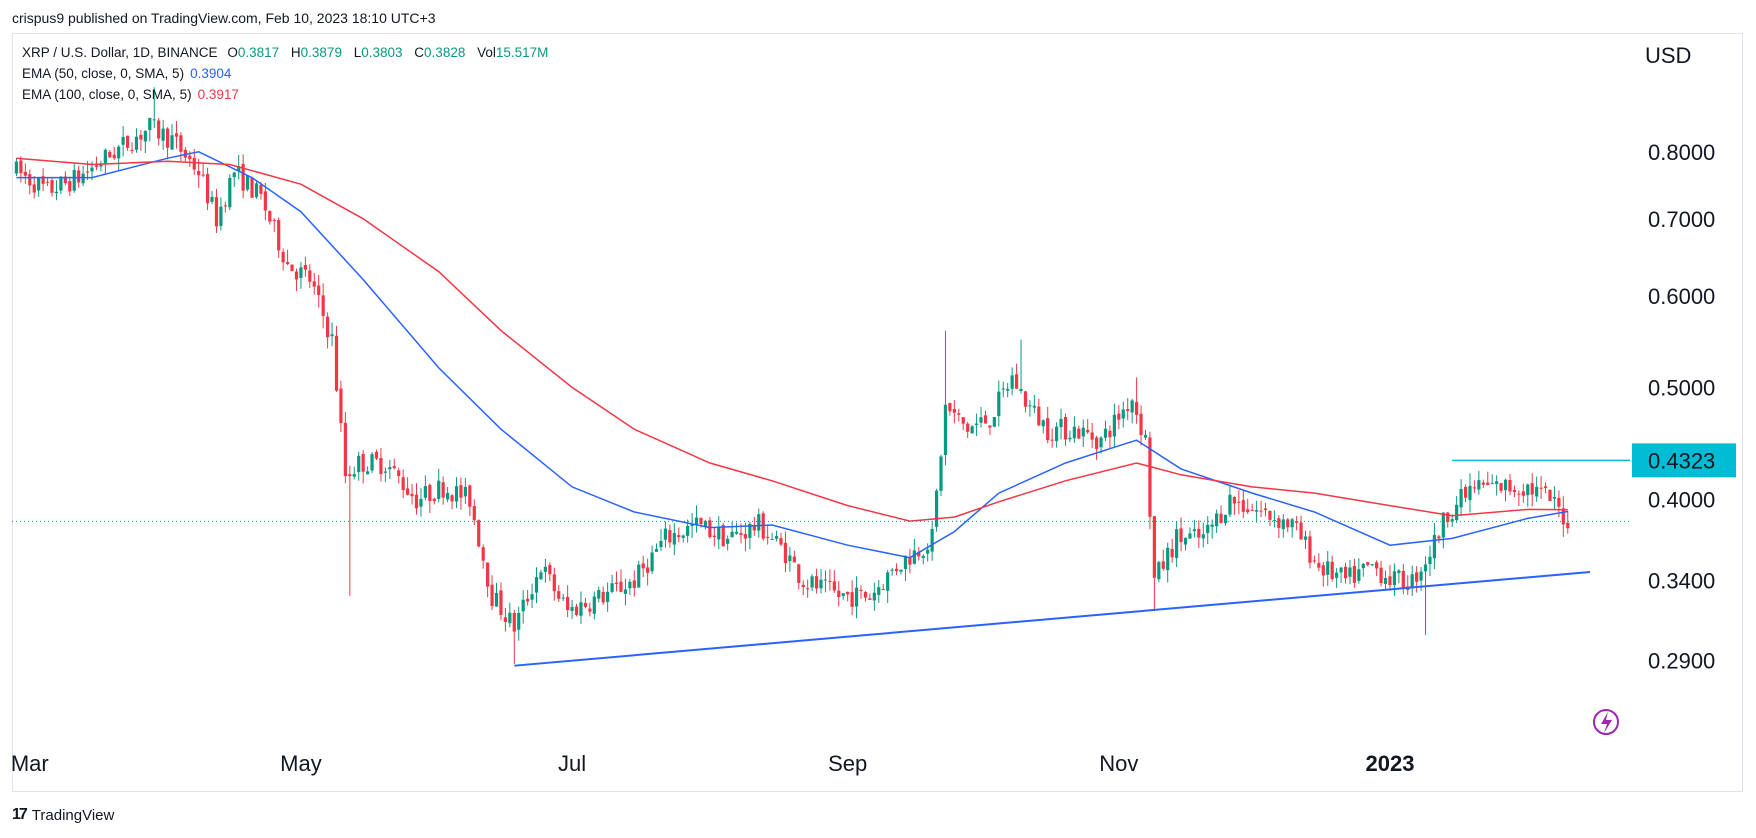 The height and width of the screenshot is (838, 1756). Describe the element at coordinates (1118, 763) in the screenshot. I see `x-tick-label: Nov` at that location.